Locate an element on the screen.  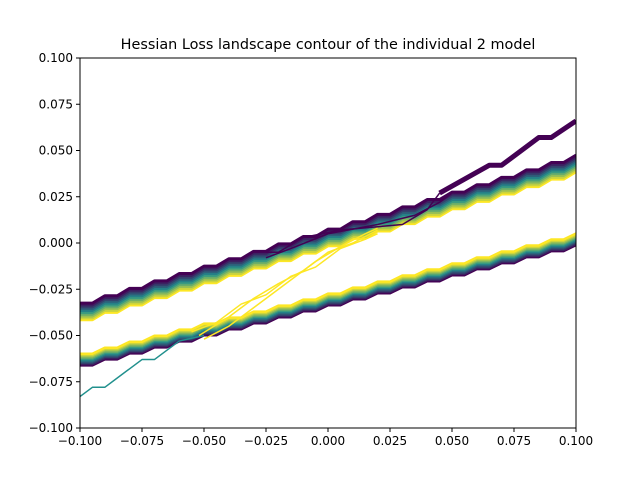
y-tick-label-1: −0.075 is located at coordinates (51, 382).